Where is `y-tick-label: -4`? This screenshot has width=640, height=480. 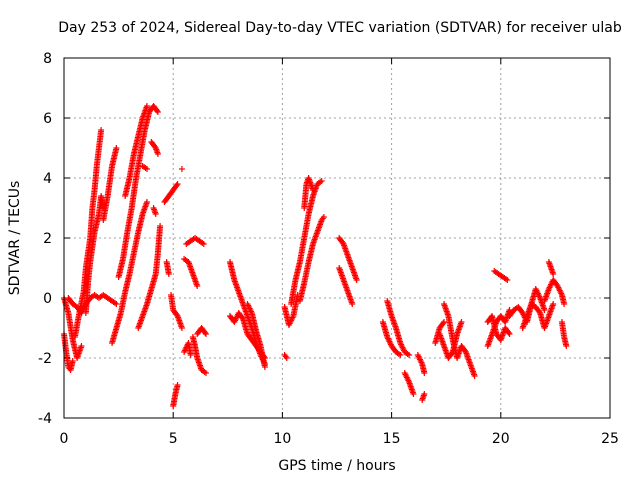 y-tick-label: -4 is located at coordinates (45, 419).